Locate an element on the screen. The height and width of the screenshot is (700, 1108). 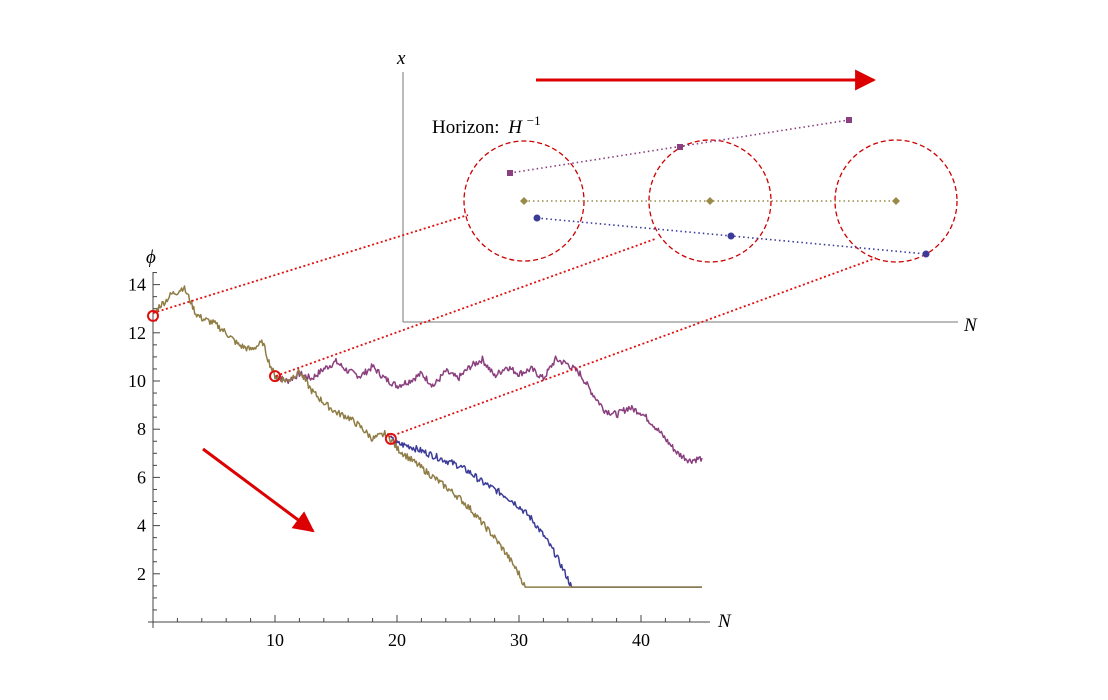
y-tick-label: 6 is located at coordinates (141, 477).